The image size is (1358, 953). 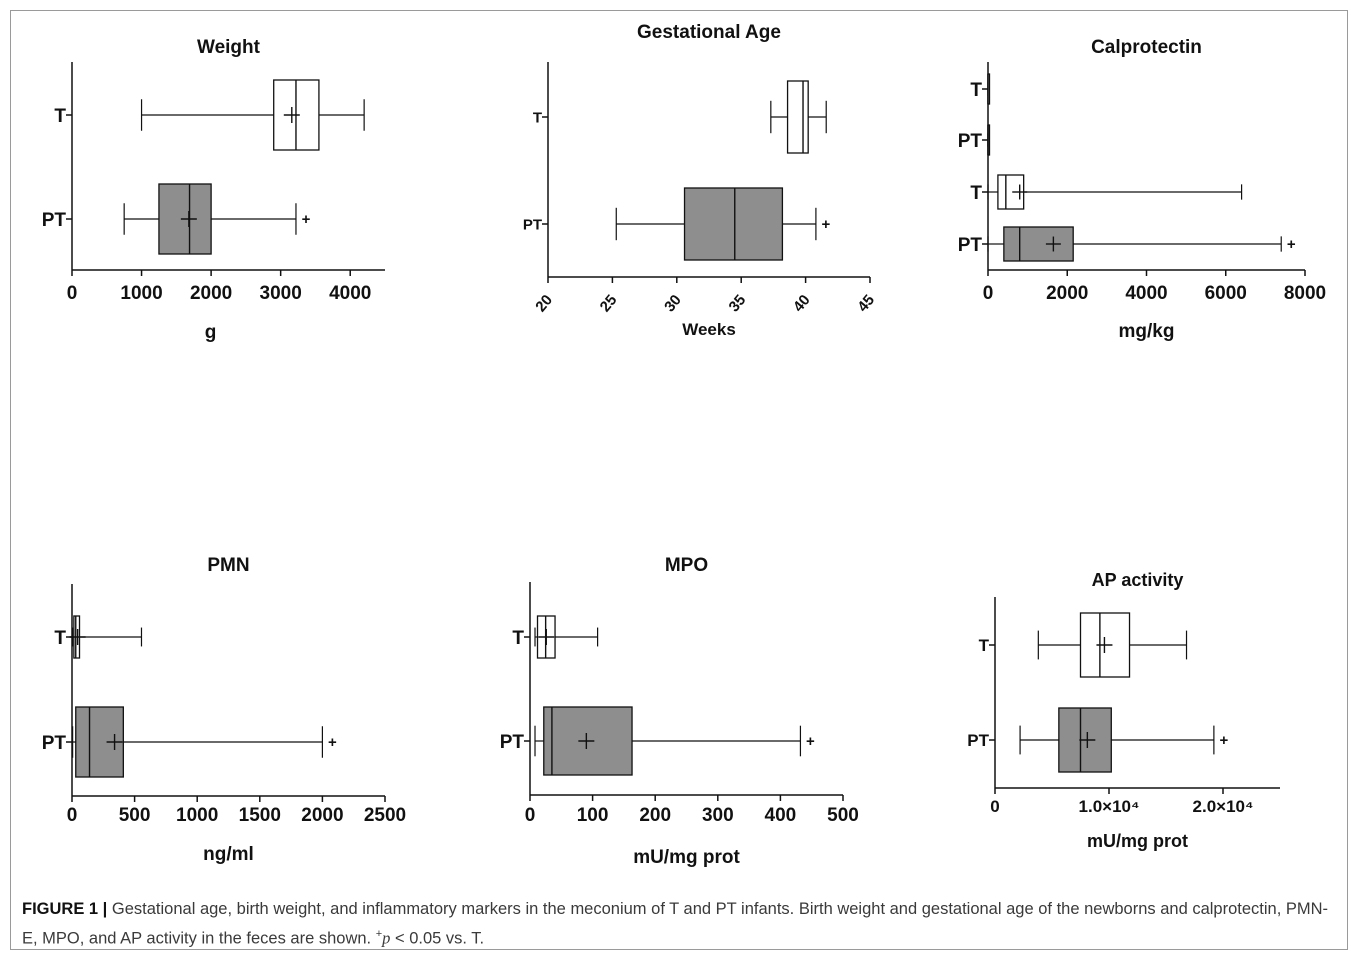 I want to click on chart-panel-0: Weight 0 1000 2000 3000 4000 g T PT +, so click(x=213, y=190).